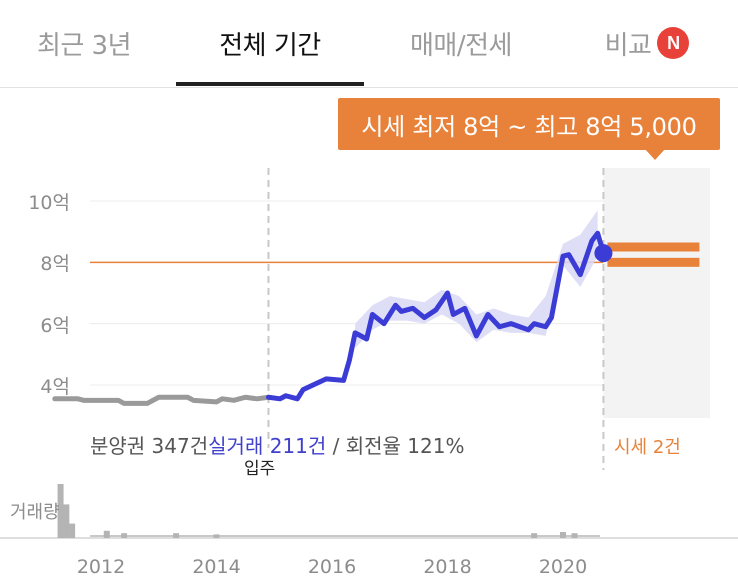 This screenshot has height=588, width=738. What do you see at coordinates (647, 447) in the screenshot?
I see `market-price-count: 시세 2건` at bounding box center [647, 447].